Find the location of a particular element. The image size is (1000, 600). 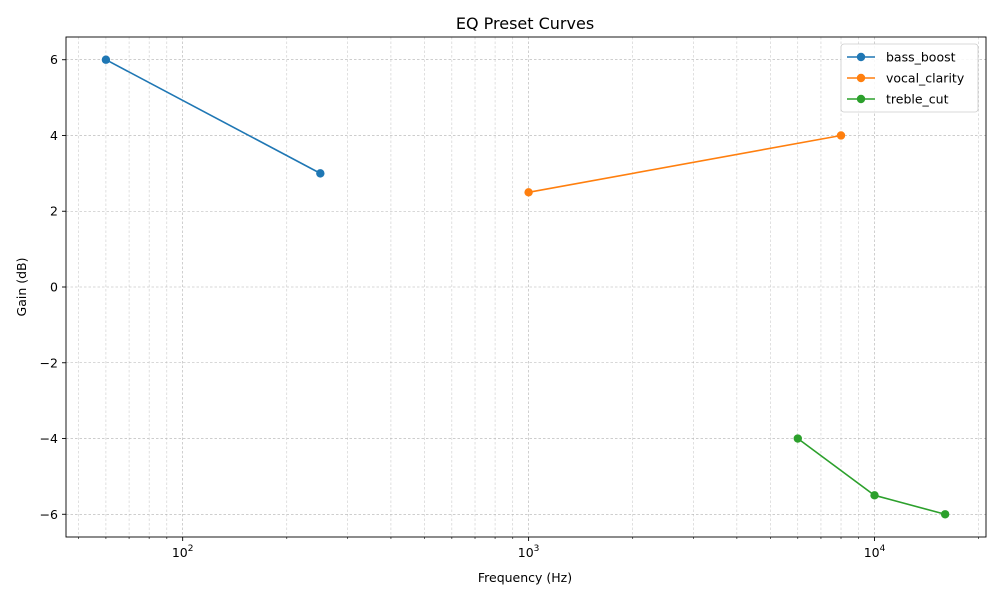

legend: bass_boost vocal_clarity treble_cut is located at coordinates (909, 78).